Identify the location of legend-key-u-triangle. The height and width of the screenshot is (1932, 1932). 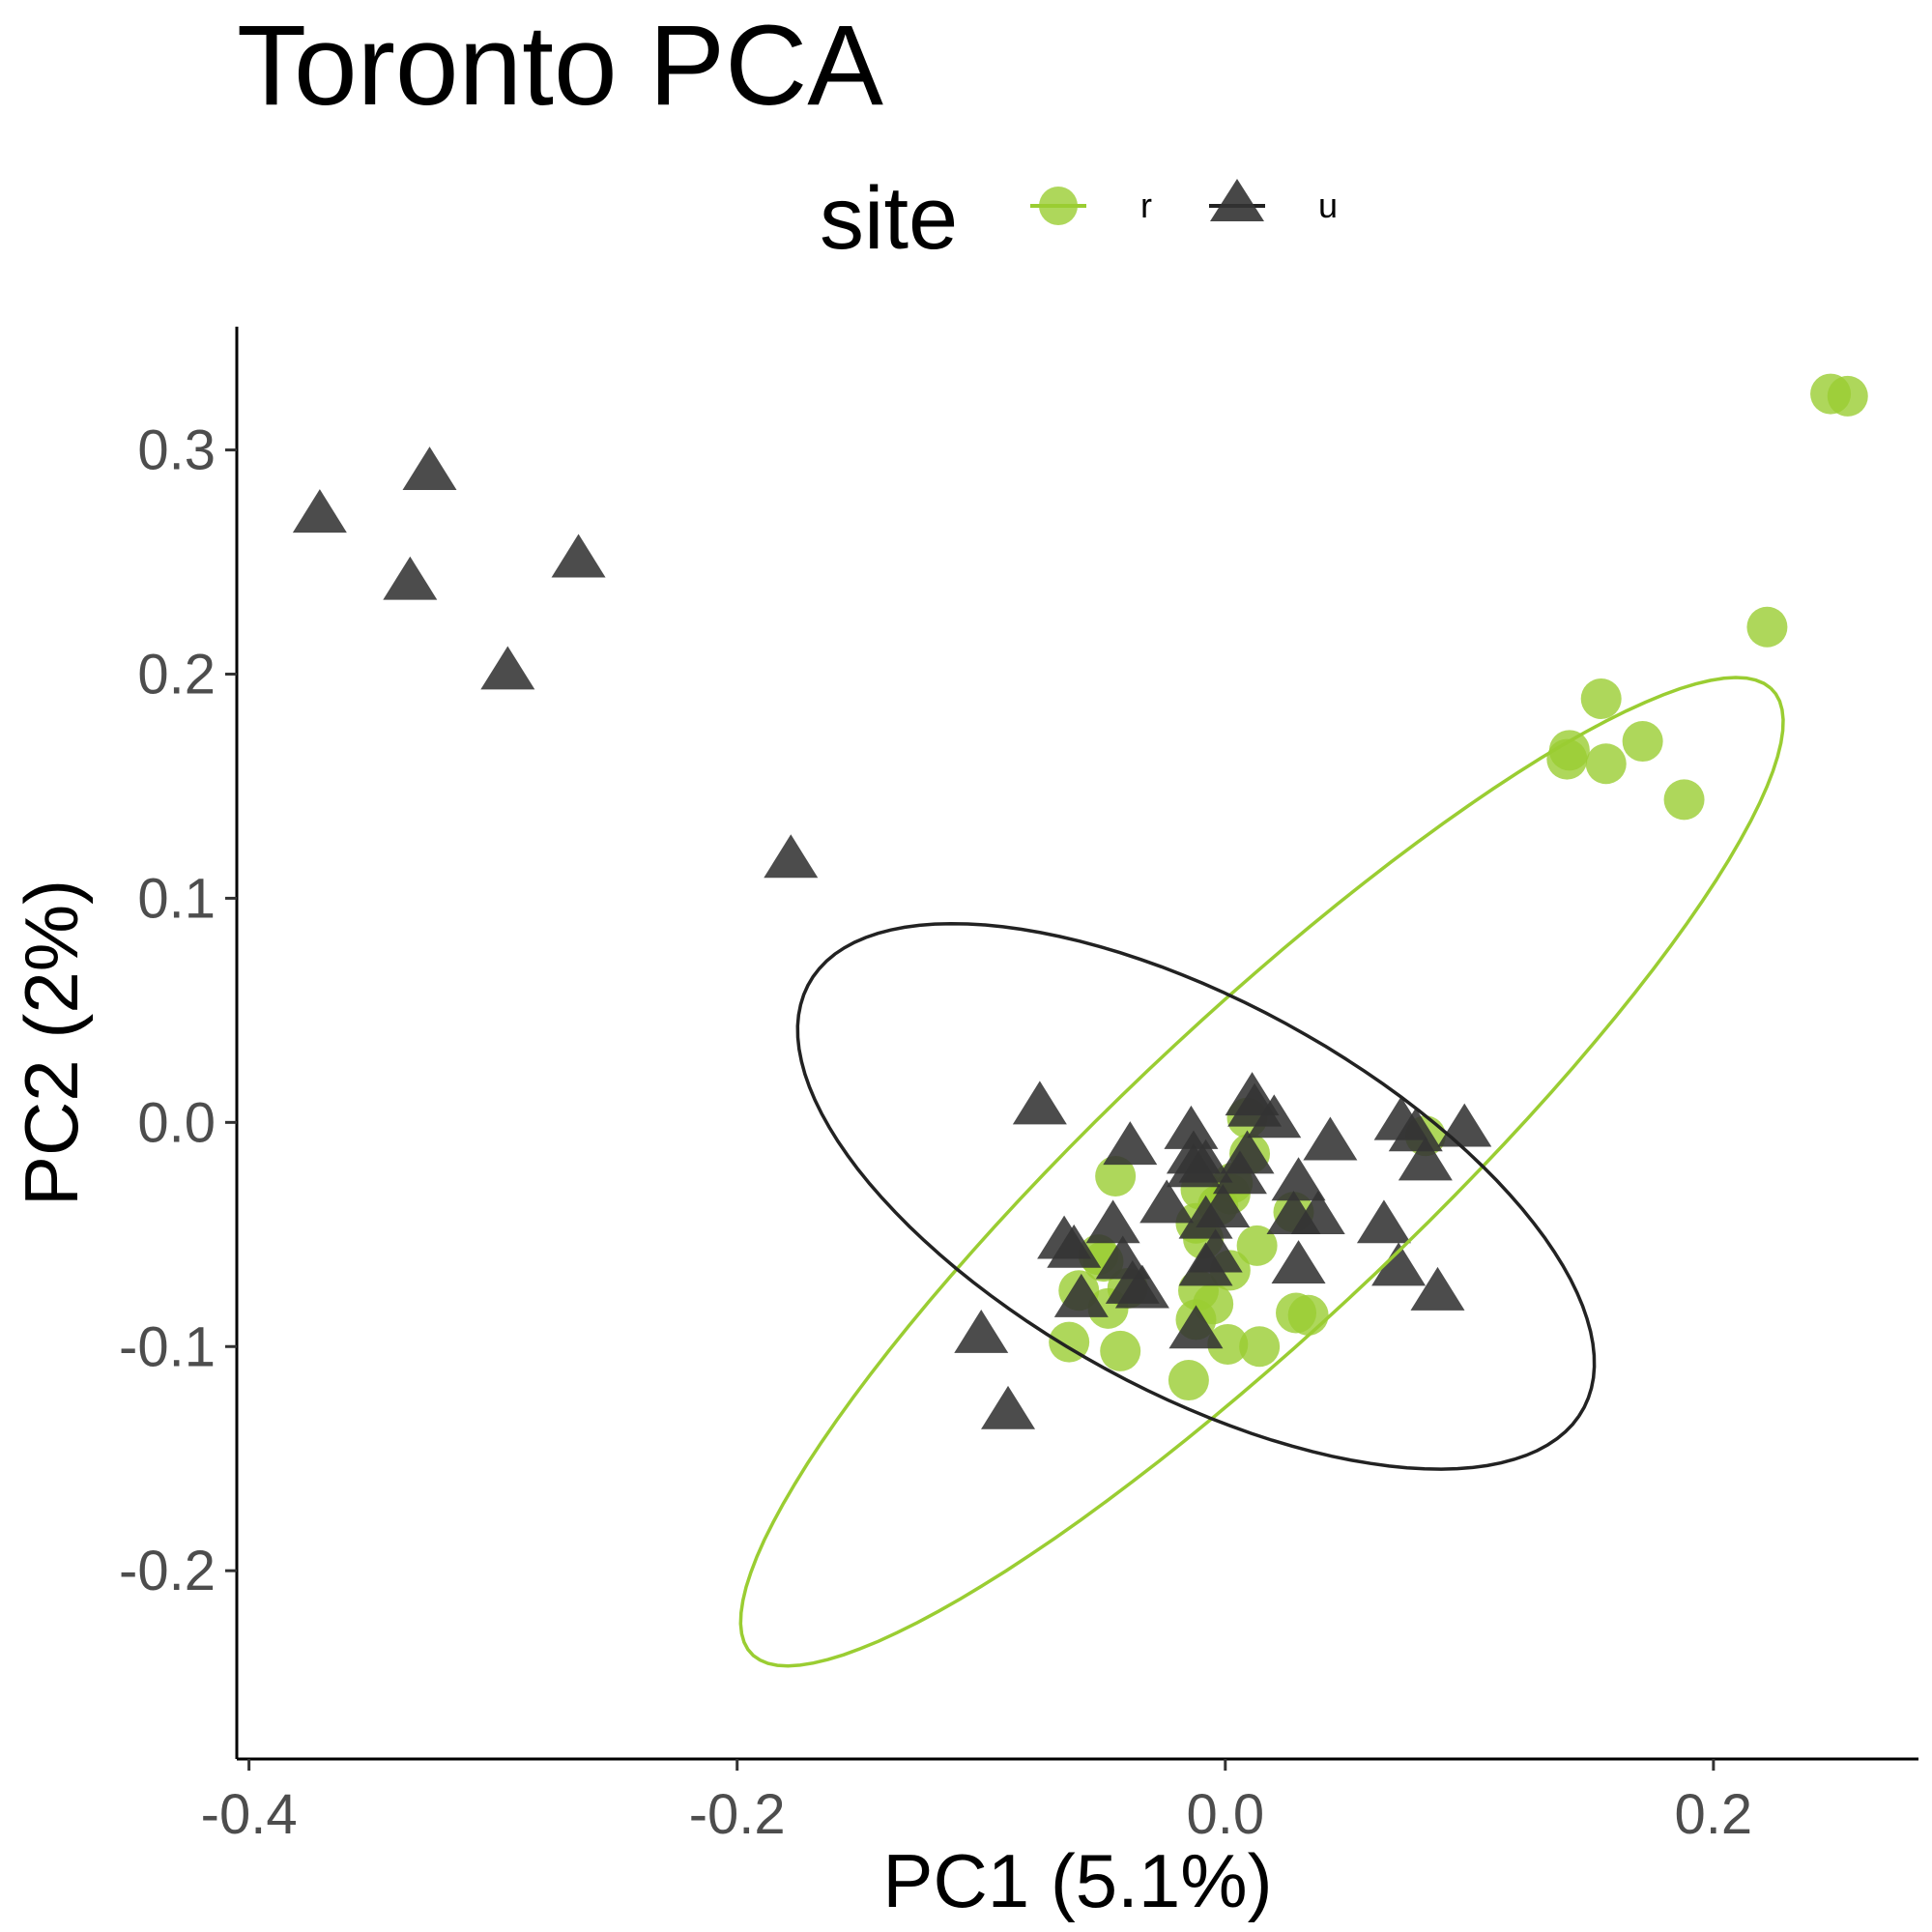
(1237, 200).